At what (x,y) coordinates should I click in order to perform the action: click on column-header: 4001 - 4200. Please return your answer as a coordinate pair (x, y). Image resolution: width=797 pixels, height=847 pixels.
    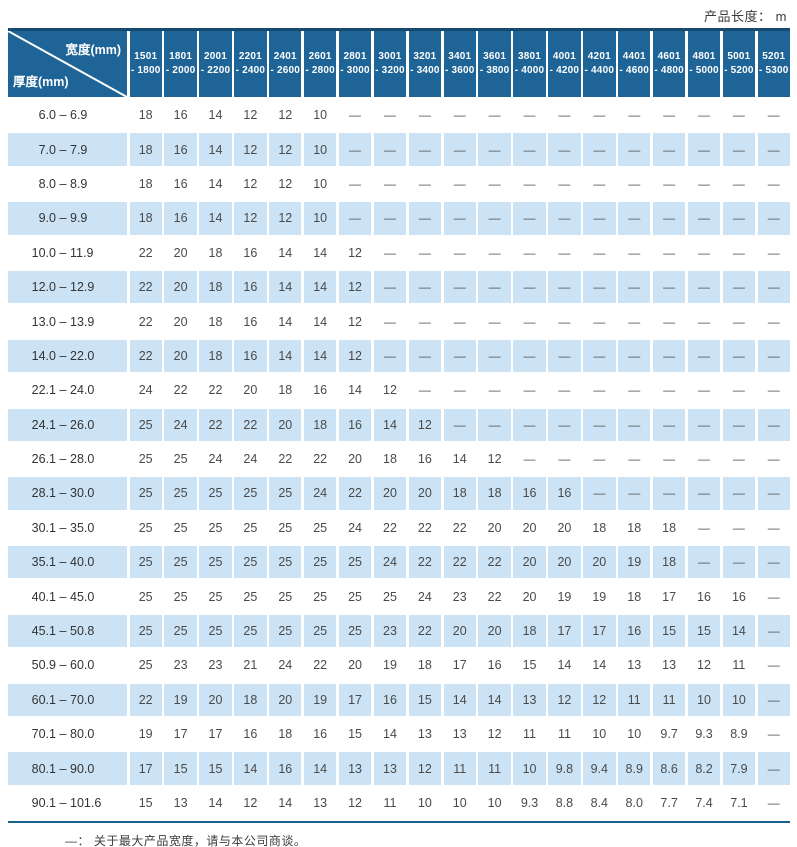
    Looking at the image, I should click on (564, 64).